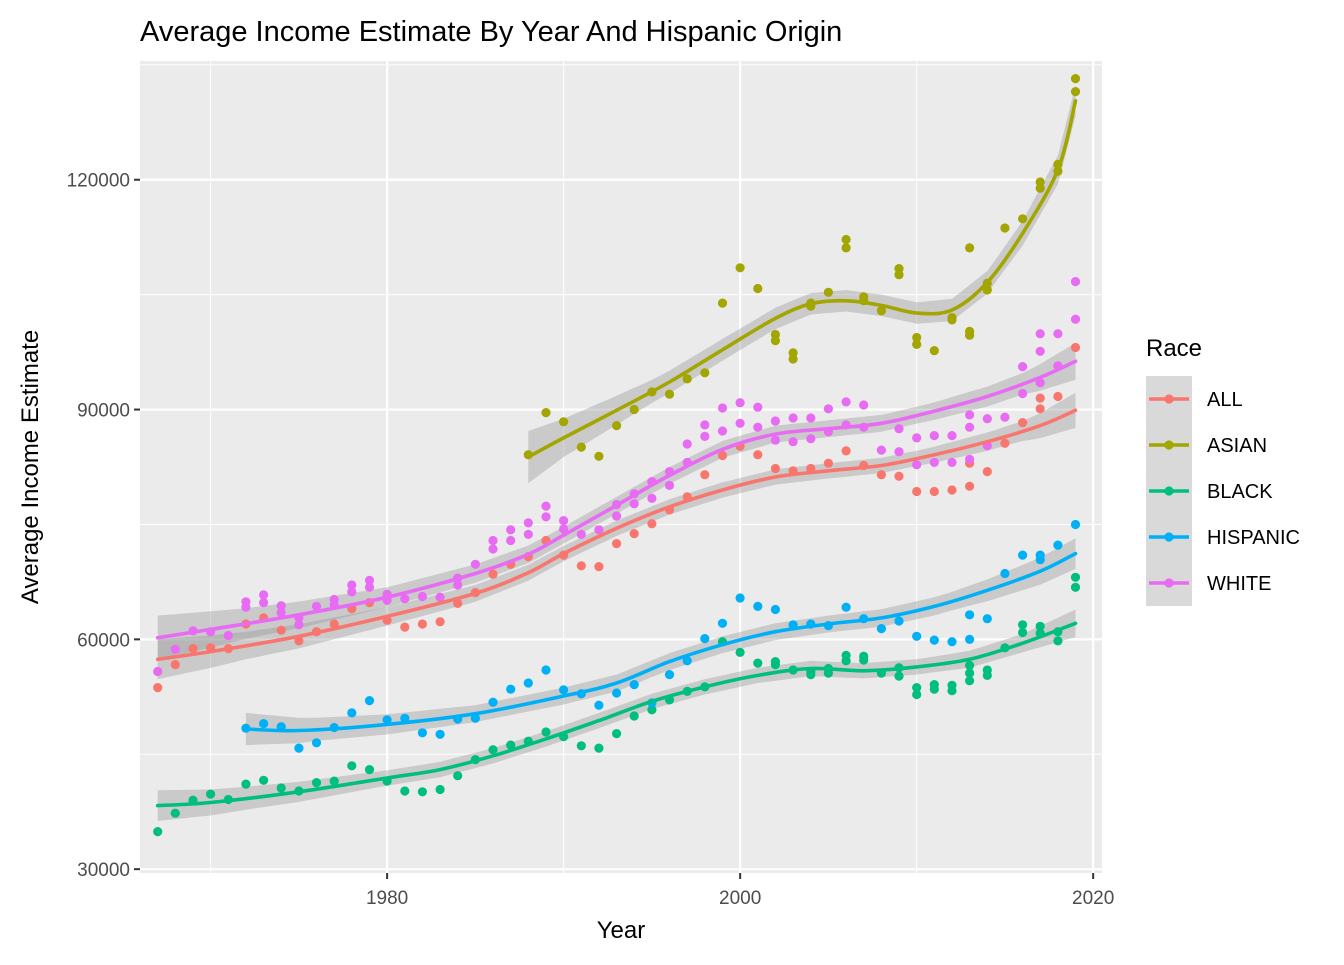  Describe the element at coordinates (621, 930) in the screenshot. I see `x-axis-title: Year` at that location.